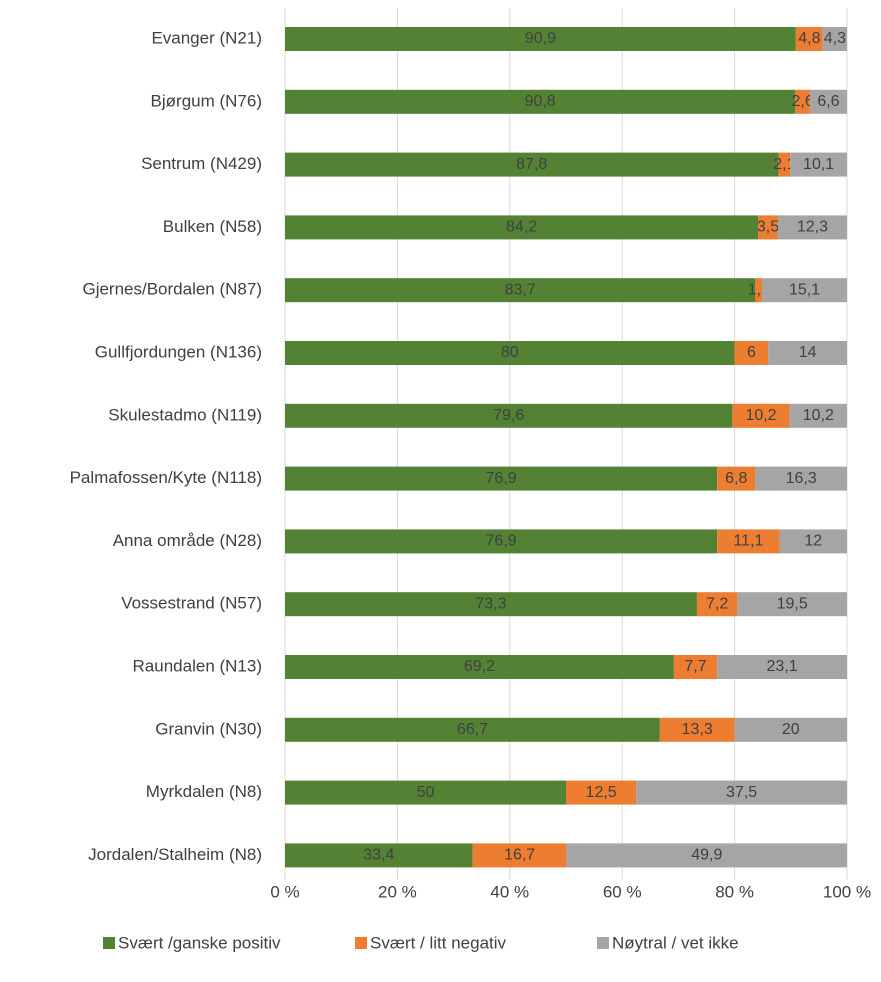 The image size is (881, 982). I want to click on y-tick-label: Bulken (N58), so click(212, 226).